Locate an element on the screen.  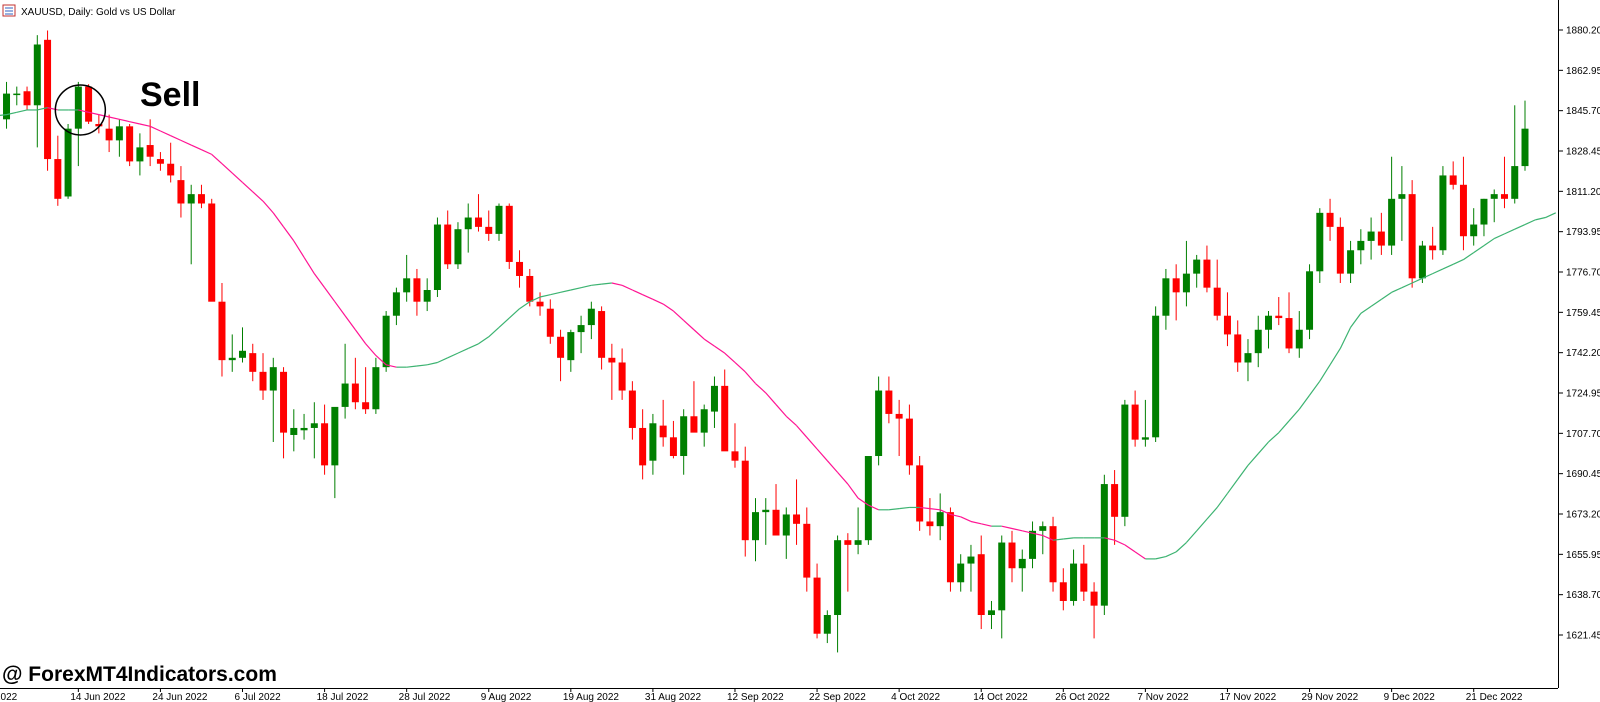
price-tick-label: 1655.95 is located at coordinates (1583, 555).